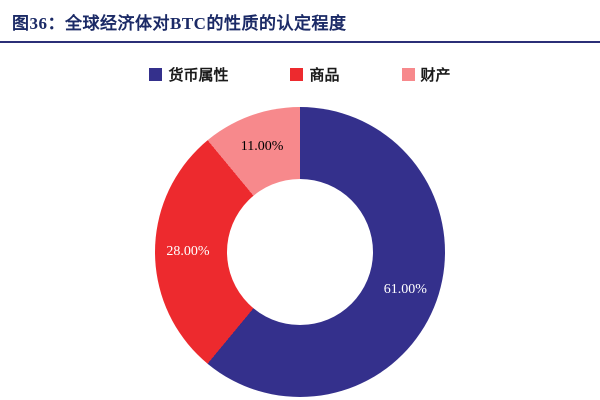  I want to click on legend-item-currency: 货币属性, so click(188, 74).